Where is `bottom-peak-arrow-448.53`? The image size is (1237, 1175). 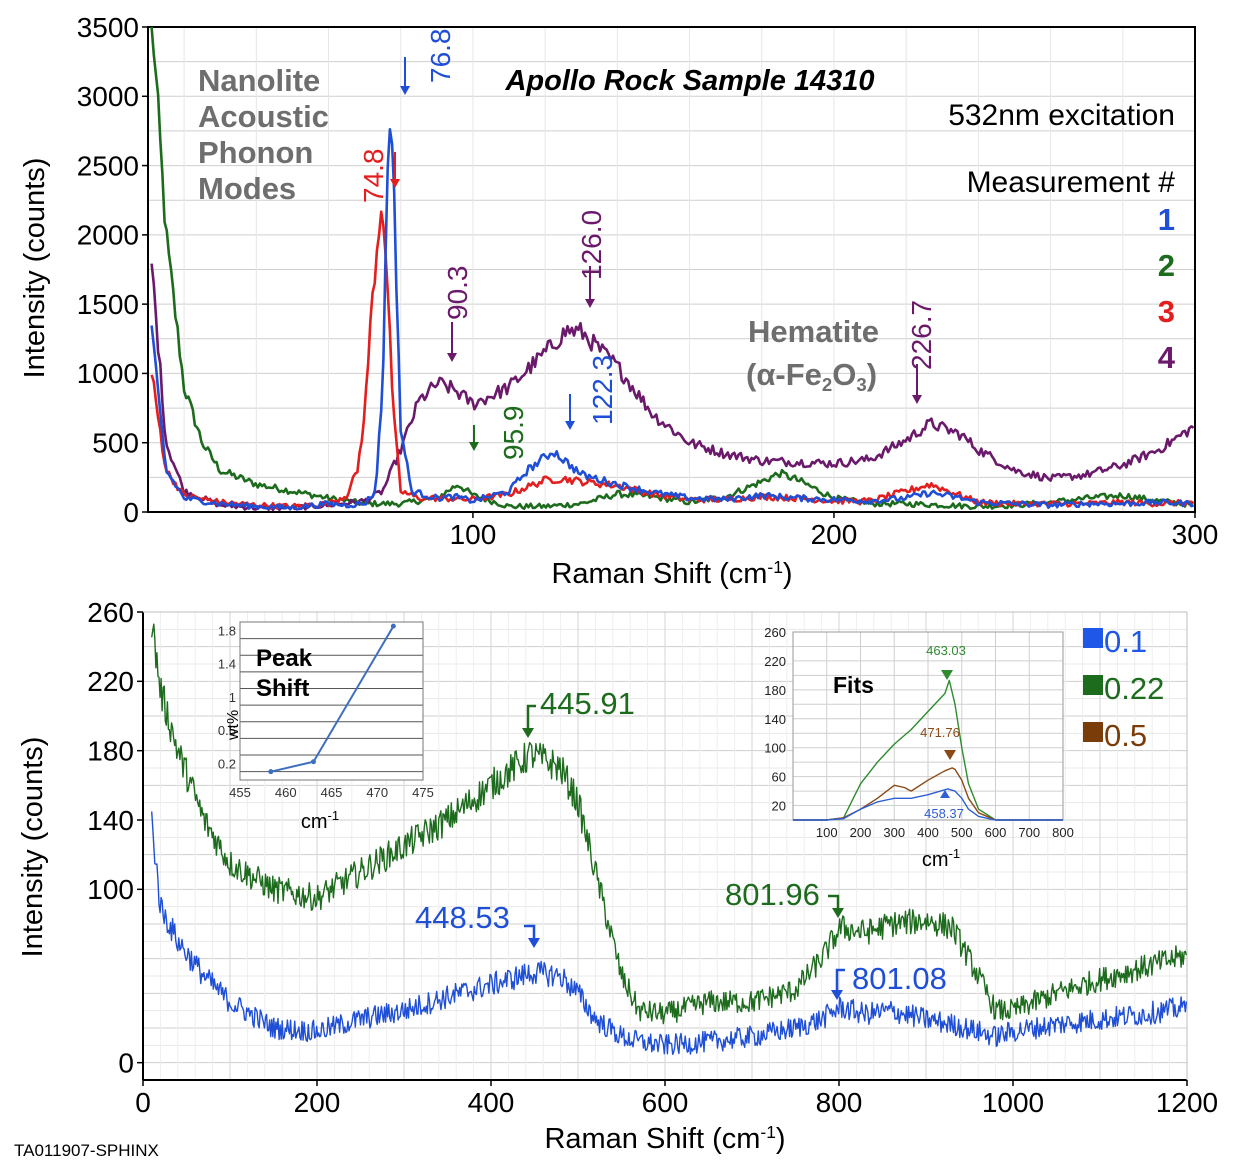
bottom-peak-arrow-448.53 is located at coordinates (532, 936).